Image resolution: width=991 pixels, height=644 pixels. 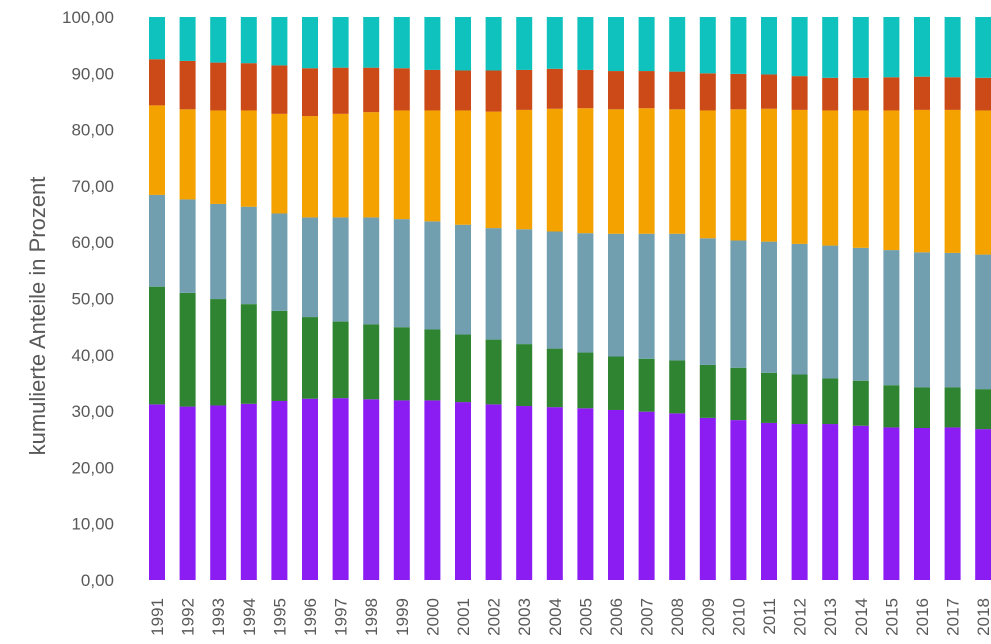 What do you see at coordinates (738, 617) in the screenshot?
I see `x-tick-label: 2010` at bounding box center [738, 617].